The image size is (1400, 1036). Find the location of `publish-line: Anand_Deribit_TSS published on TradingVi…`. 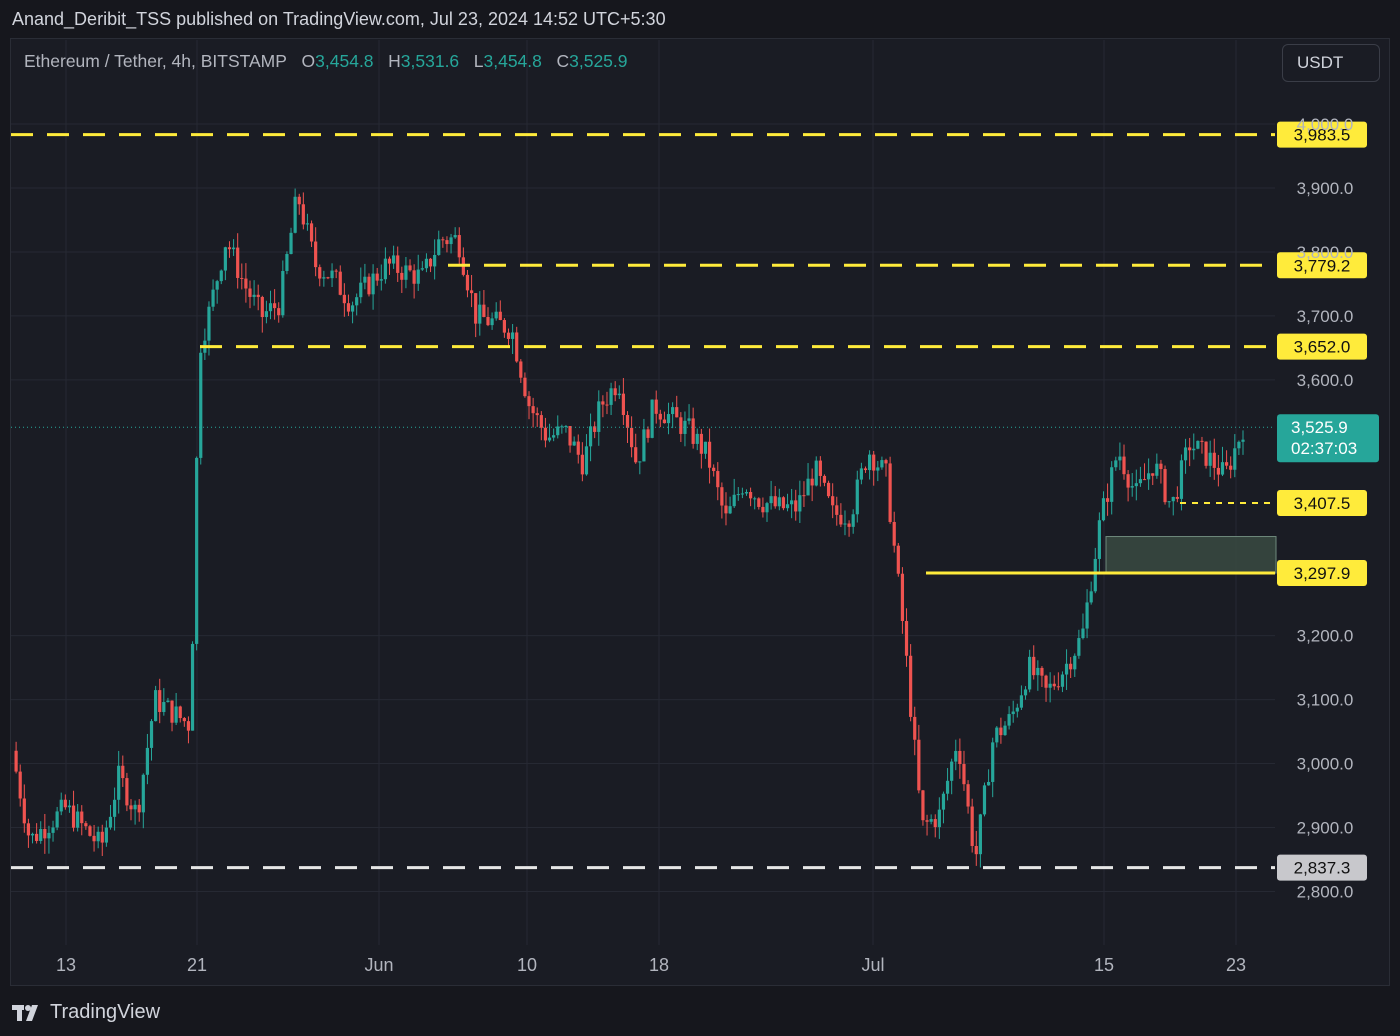

publish-line: Anand_Deribit_TSS published on TradingVi… is located at coordinates (339, 19).